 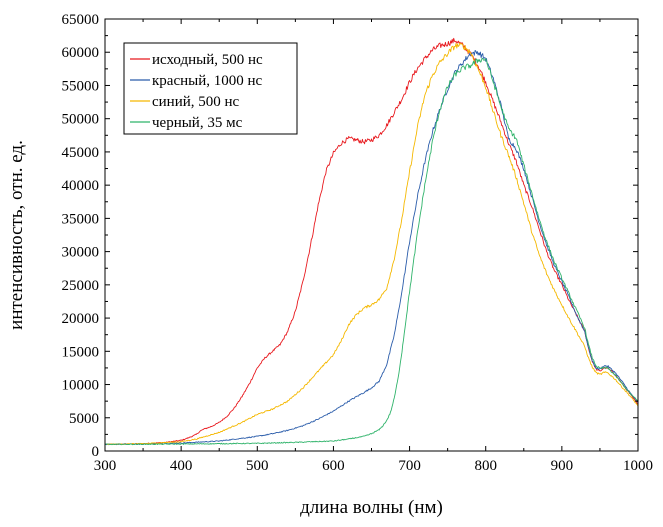 I want to click on y-axis-title: интенсивность, отн. ед., so click(x=16, y=235).